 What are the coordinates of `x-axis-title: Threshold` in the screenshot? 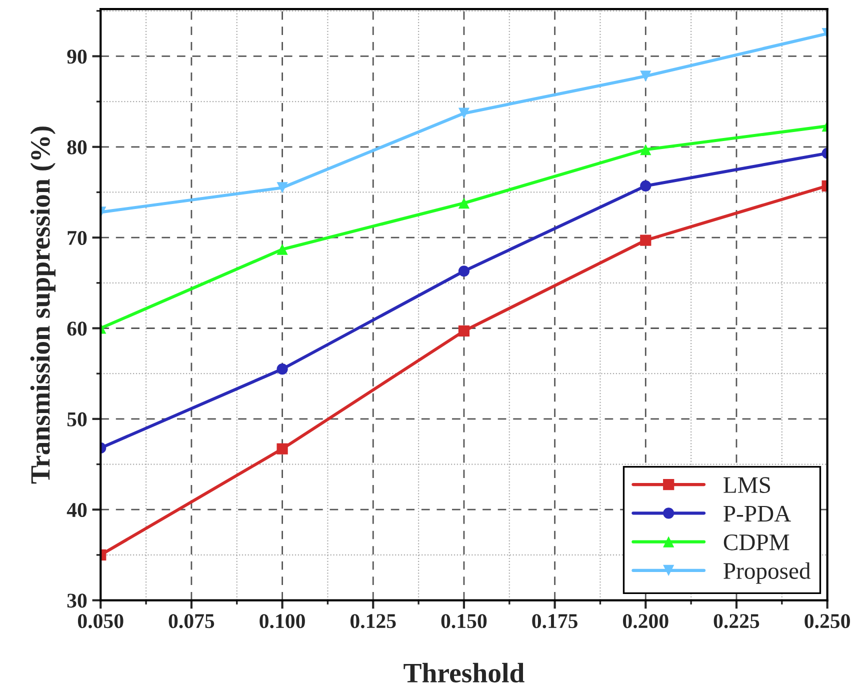 It's located at (464, 672).